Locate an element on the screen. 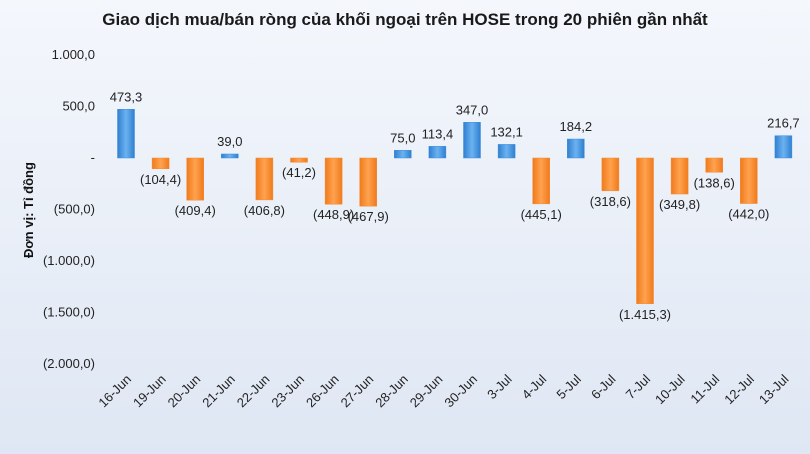  data-label: (41,2) is located at coordinates (299, 172).